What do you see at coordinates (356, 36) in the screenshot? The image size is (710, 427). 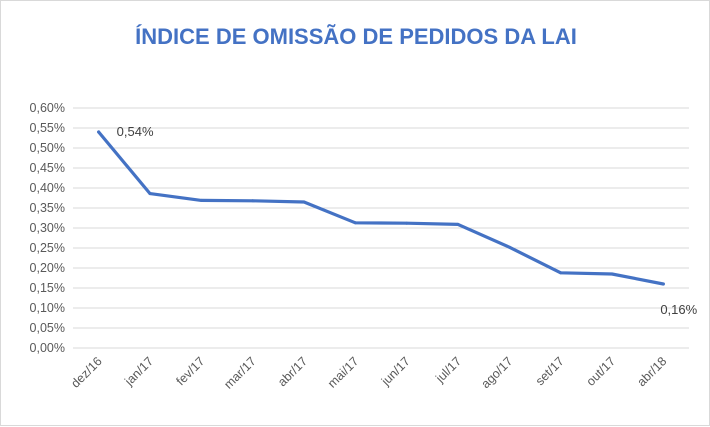 I see `chart-title: ÍNDICE DE OMISSÃO DE PEDIDOS DA LAI` at bounding box center [356, 36].